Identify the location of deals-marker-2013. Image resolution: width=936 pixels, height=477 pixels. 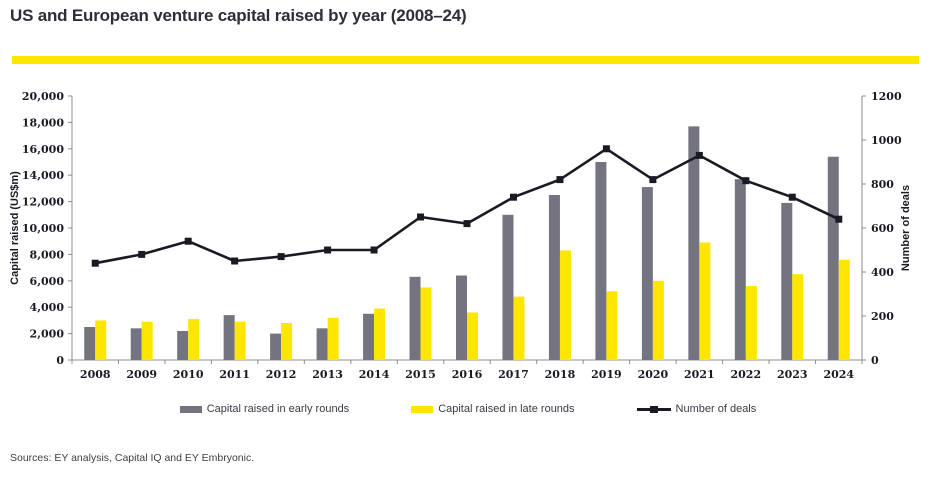
(328, 250).